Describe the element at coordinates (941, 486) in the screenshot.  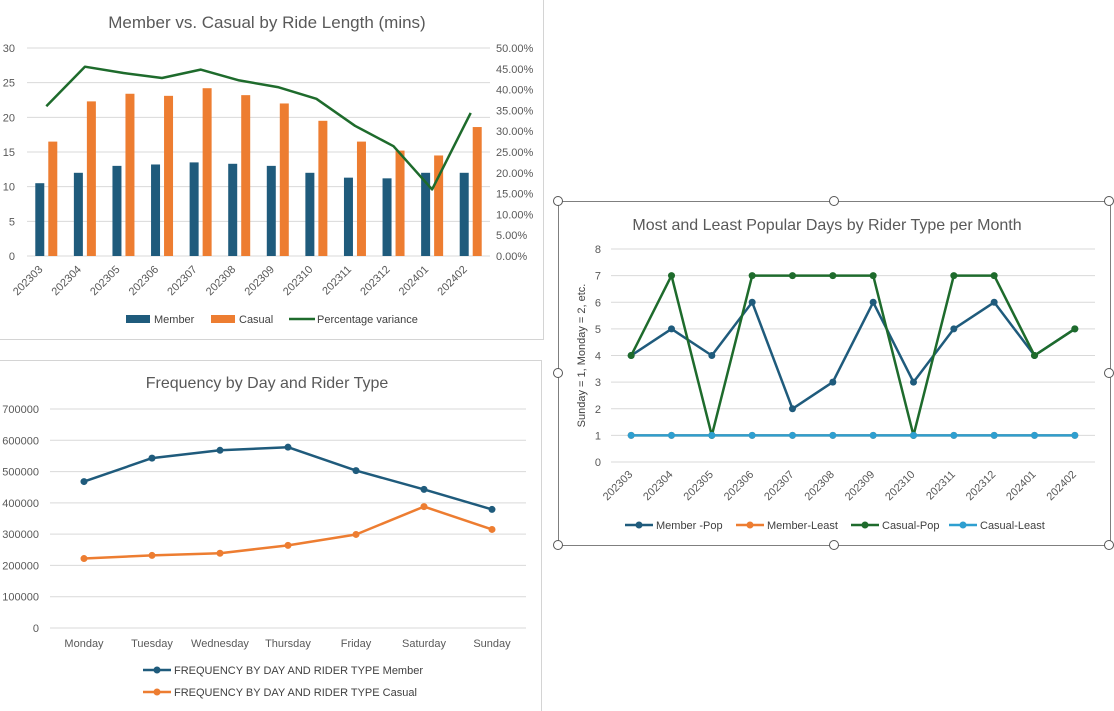
I see `x-tick-label: 202311` at that location.